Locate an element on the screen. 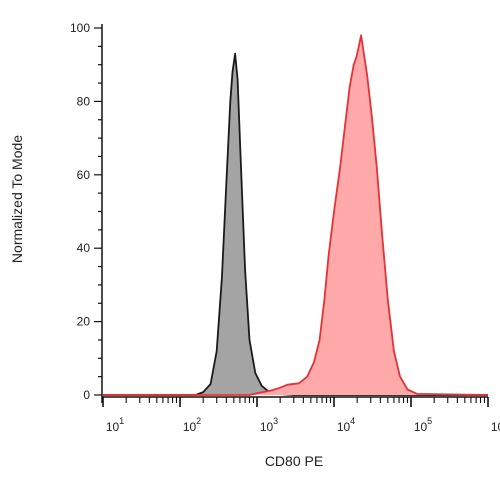 The image size is (500, 477). y-axis: 0 20 40 60 80 100 is located at coordinates (86, 212).